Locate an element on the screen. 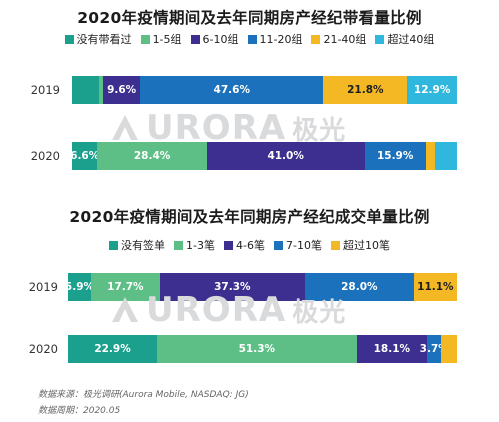 This screenshot has width=499, height=422. bar-segment: 3.7% is located at coordinates (434, 349).